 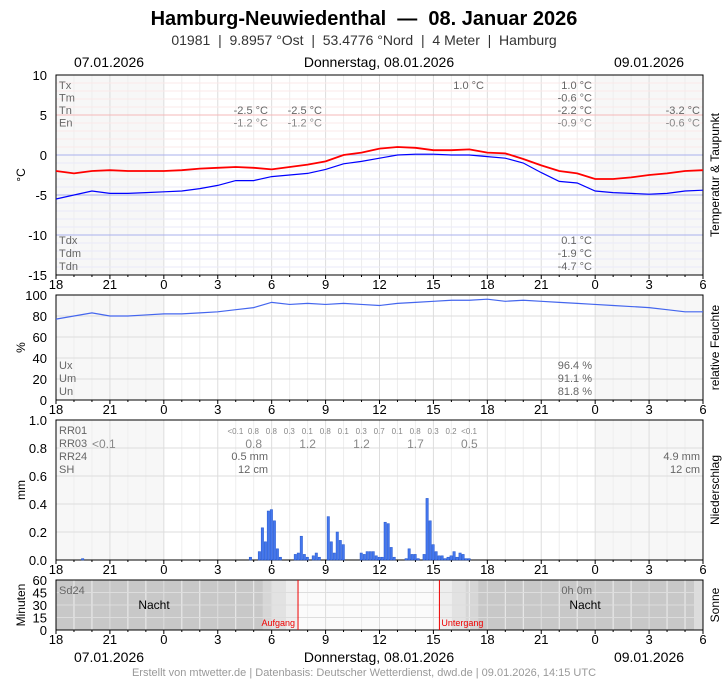 I want to click on y-tick-label: 0, so click(x=43, y=155).